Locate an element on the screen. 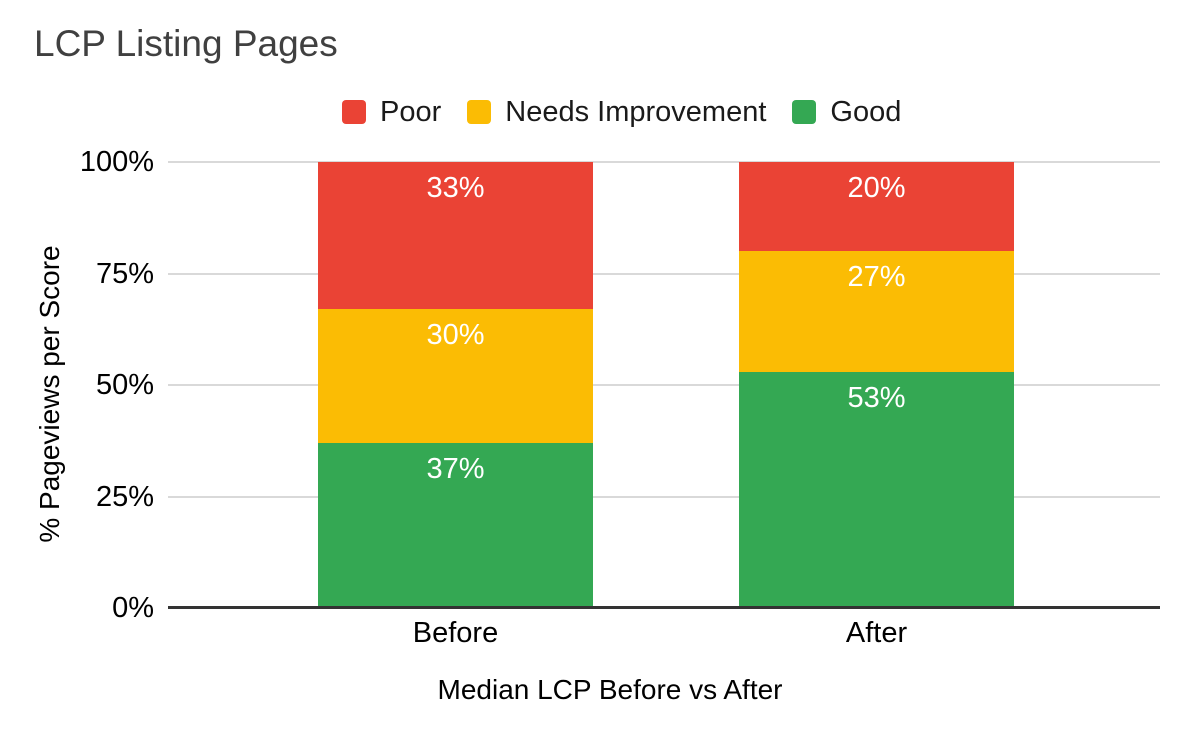 The height and width of the screenshot is (740, 1198). legend-item-good: Good is located at coordinates (846, 112).